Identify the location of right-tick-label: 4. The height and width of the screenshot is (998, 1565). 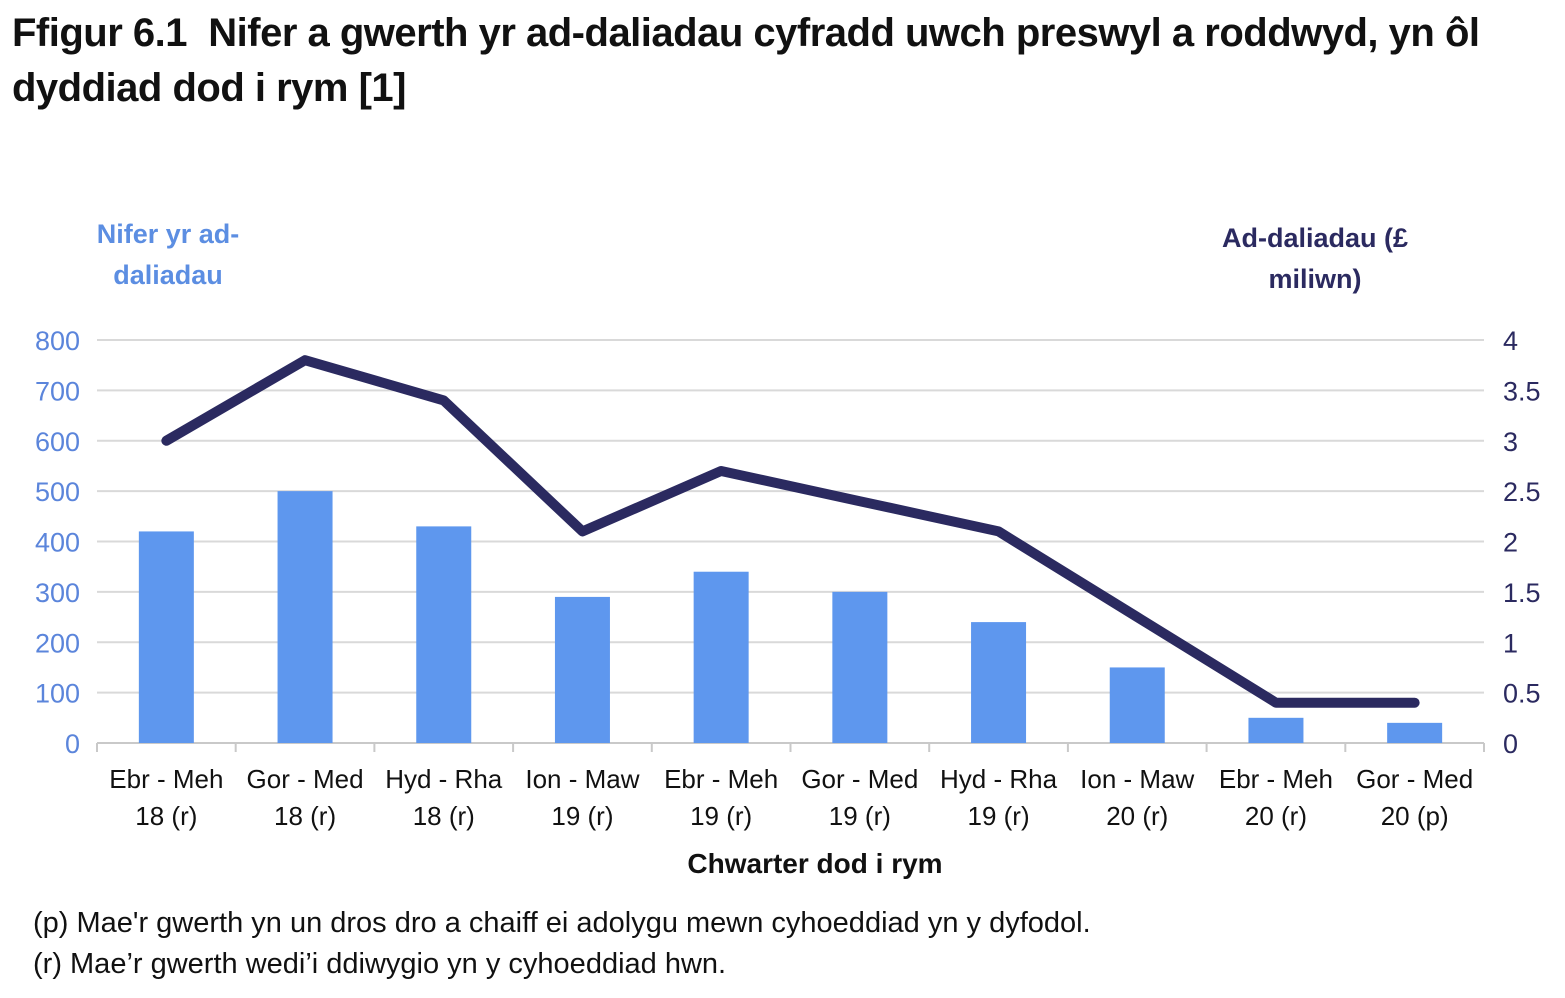
(1510, 341).